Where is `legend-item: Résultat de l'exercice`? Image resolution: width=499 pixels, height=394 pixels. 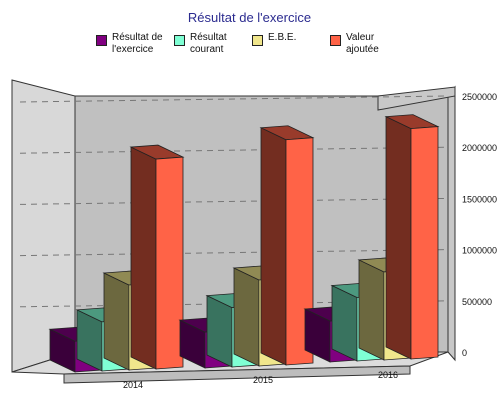
legend-item: Résultat de l'exercice is located at coordinates (135, 44).